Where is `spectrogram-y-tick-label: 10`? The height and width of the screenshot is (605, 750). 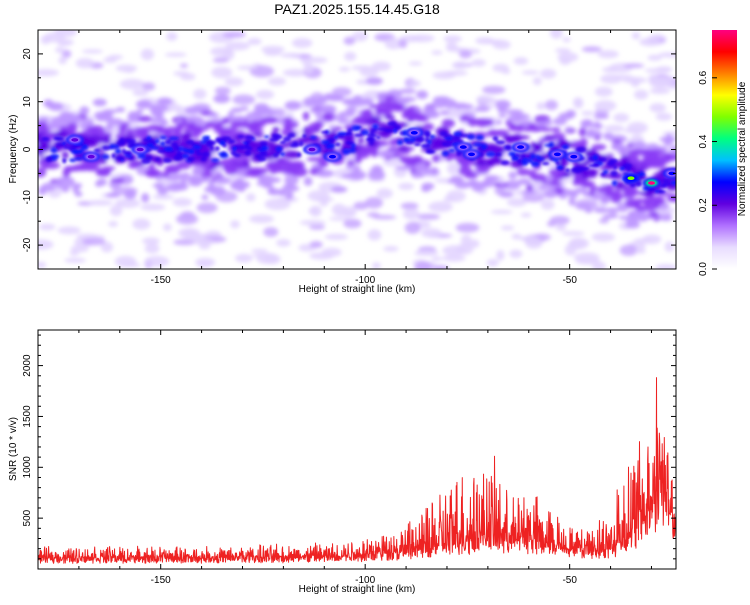
spectrogram-y-tick-label: 10 is located at coordinates (27, 102).